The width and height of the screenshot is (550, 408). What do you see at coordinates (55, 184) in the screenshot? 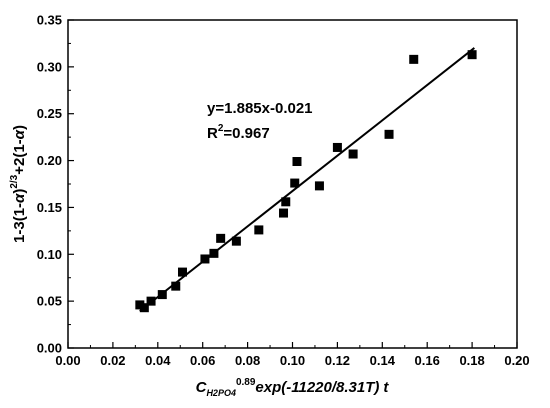
I see `y-axis: 0.00 0.05 0.10 0.15 0.20 0.25 0.30 0.35` at bounding box center [55, 184].